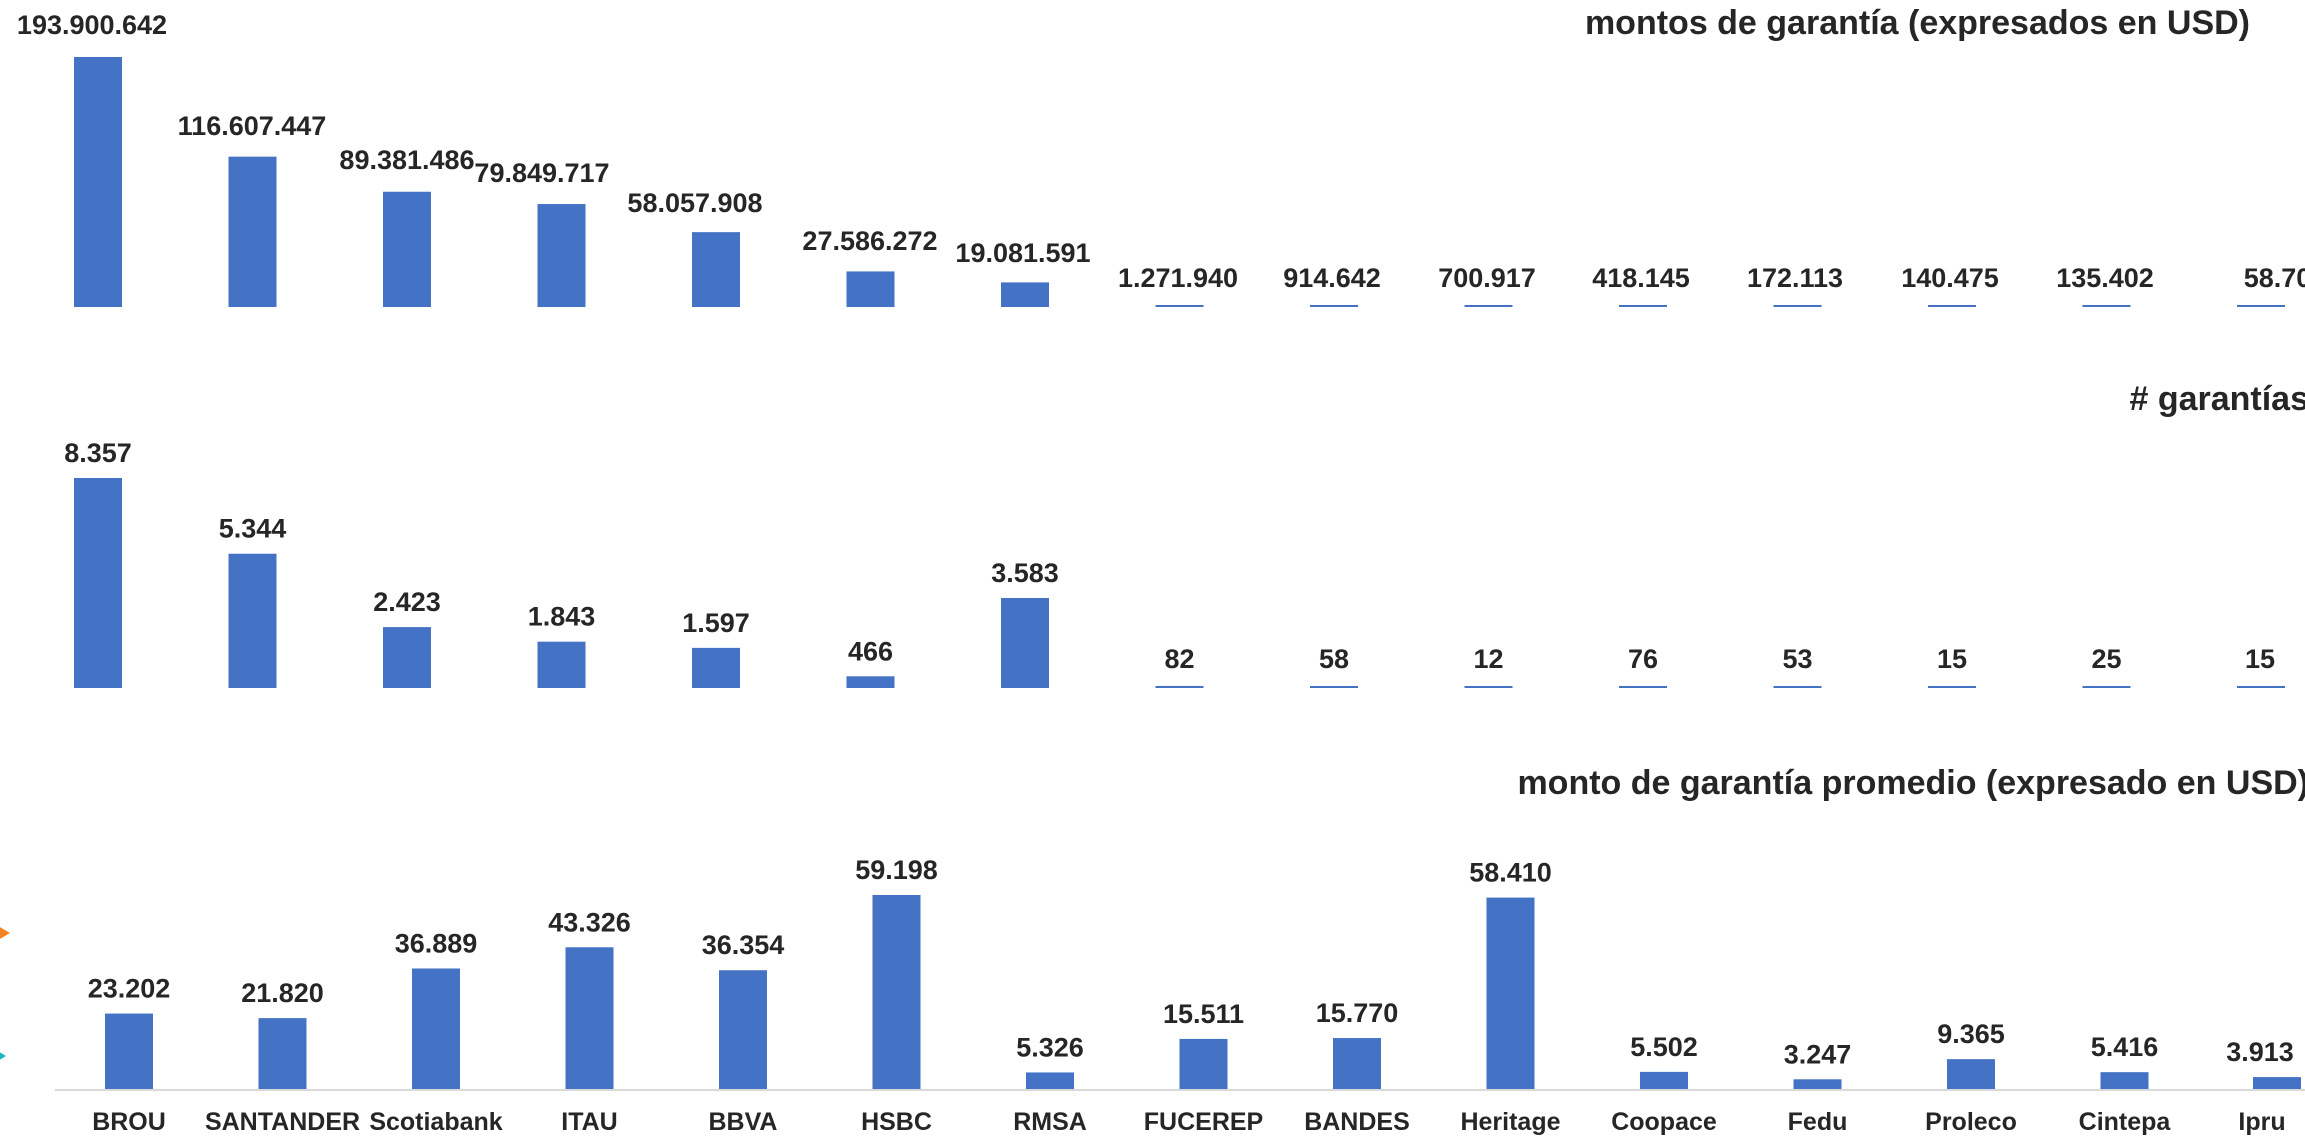 This screenshot has width=2305, height=1147. I want to click on data-label-cintepa: 5.416, so click(2125, 1047).